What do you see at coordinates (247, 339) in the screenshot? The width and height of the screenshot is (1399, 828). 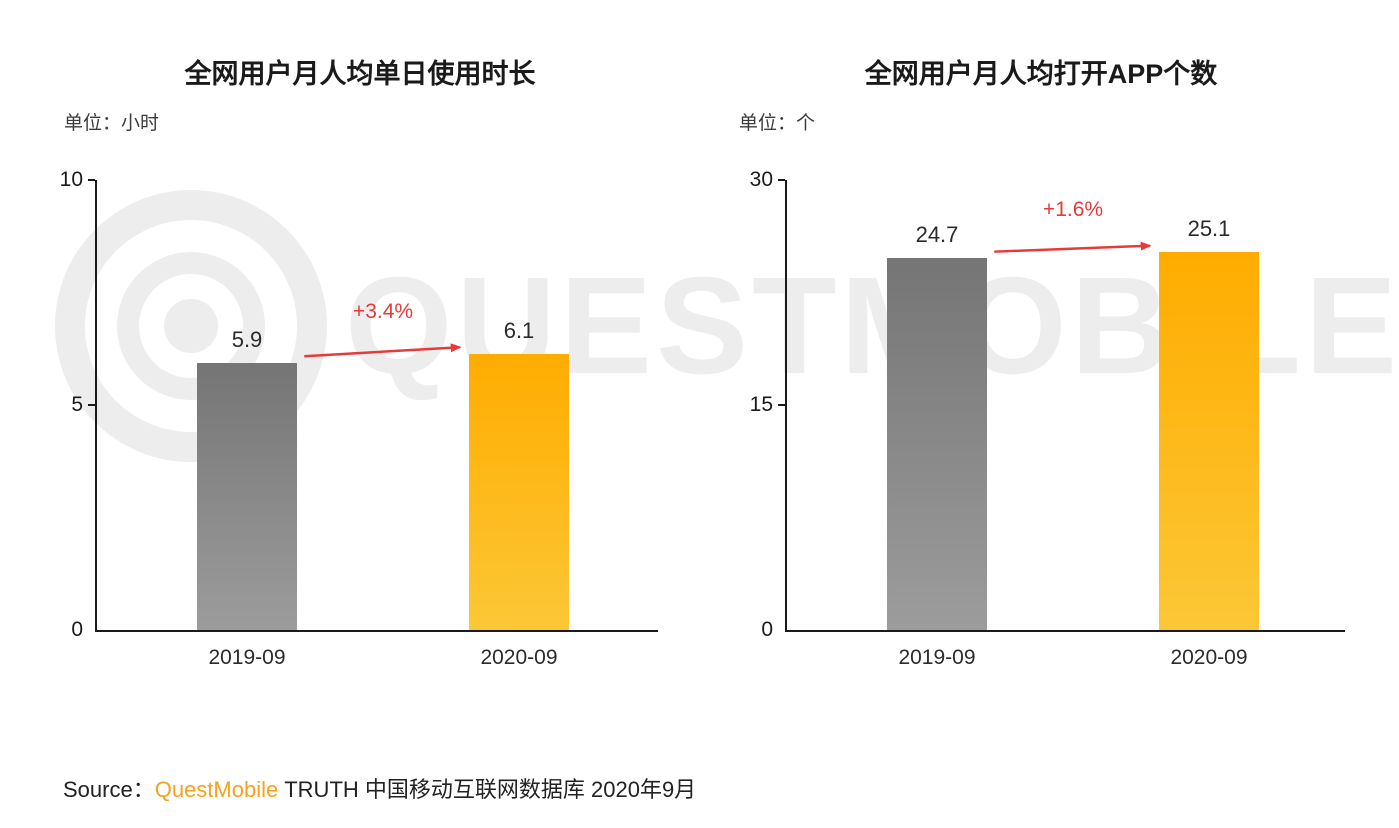 I see `bar-value-label: 5.9` at bounding box center [247, 339].